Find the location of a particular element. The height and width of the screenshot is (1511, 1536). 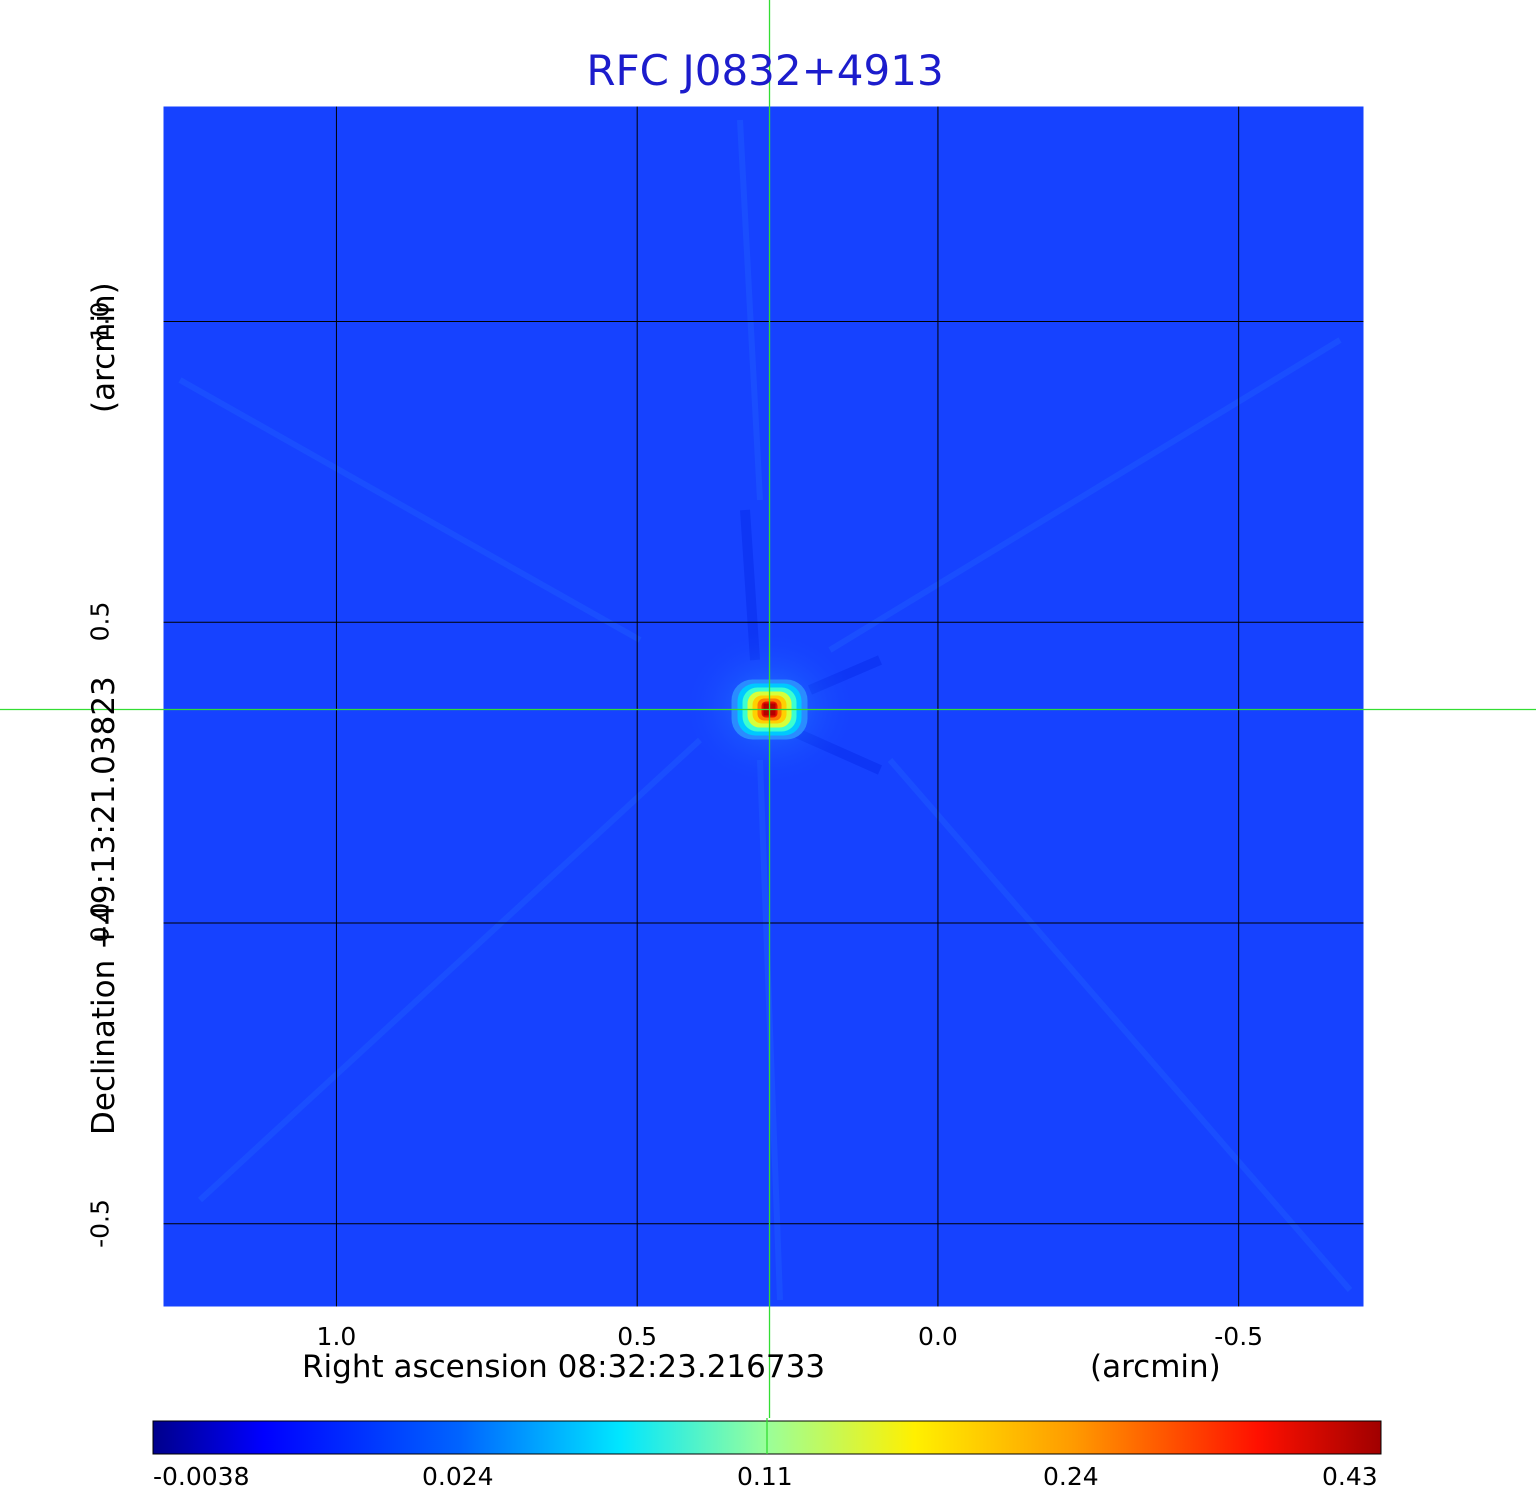

chart-title: RFC J0832+4913 is located at coordinates (765, 70).